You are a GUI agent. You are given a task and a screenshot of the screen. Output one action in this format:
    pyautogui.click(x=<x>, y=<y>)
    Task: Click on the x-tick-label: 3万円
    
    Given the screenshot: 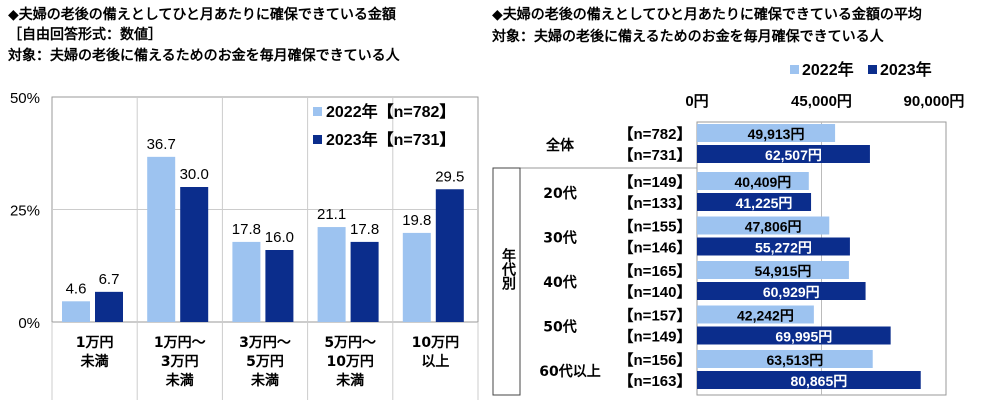 What is the action you would take?
    pyautogui.click(x=180, y=362)
    